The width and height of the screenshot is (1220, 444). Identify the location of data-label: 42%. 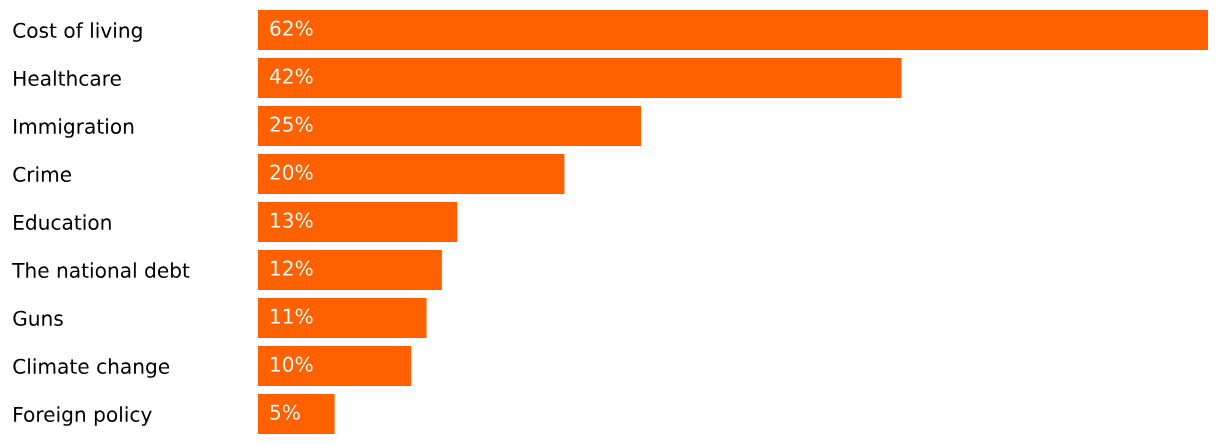
(291, 76).